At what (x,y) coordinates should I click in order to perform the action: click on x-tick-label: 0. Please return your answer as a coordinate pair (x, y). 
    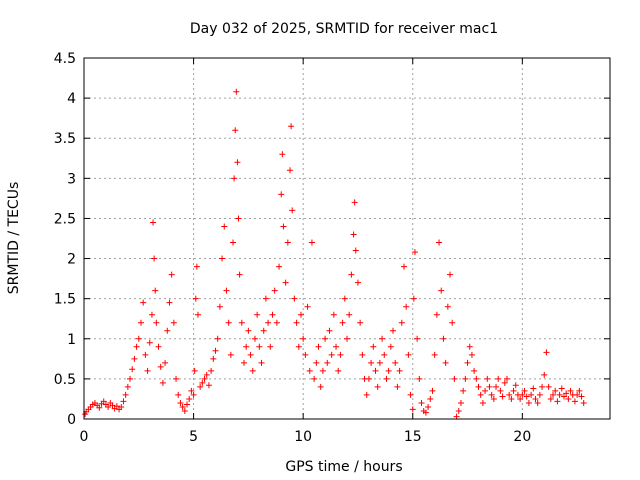
    Looking at the image, I should click on (84, 437).